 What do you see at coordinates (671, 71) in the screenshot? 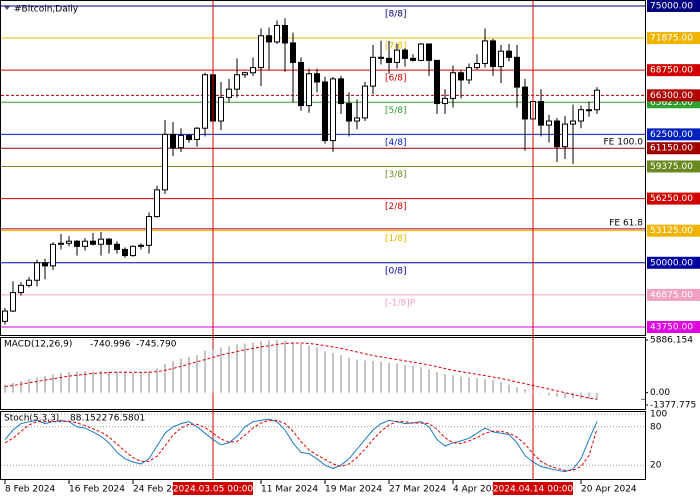
I see `axis-label: 68750.00` at bounding box center [671, 71].